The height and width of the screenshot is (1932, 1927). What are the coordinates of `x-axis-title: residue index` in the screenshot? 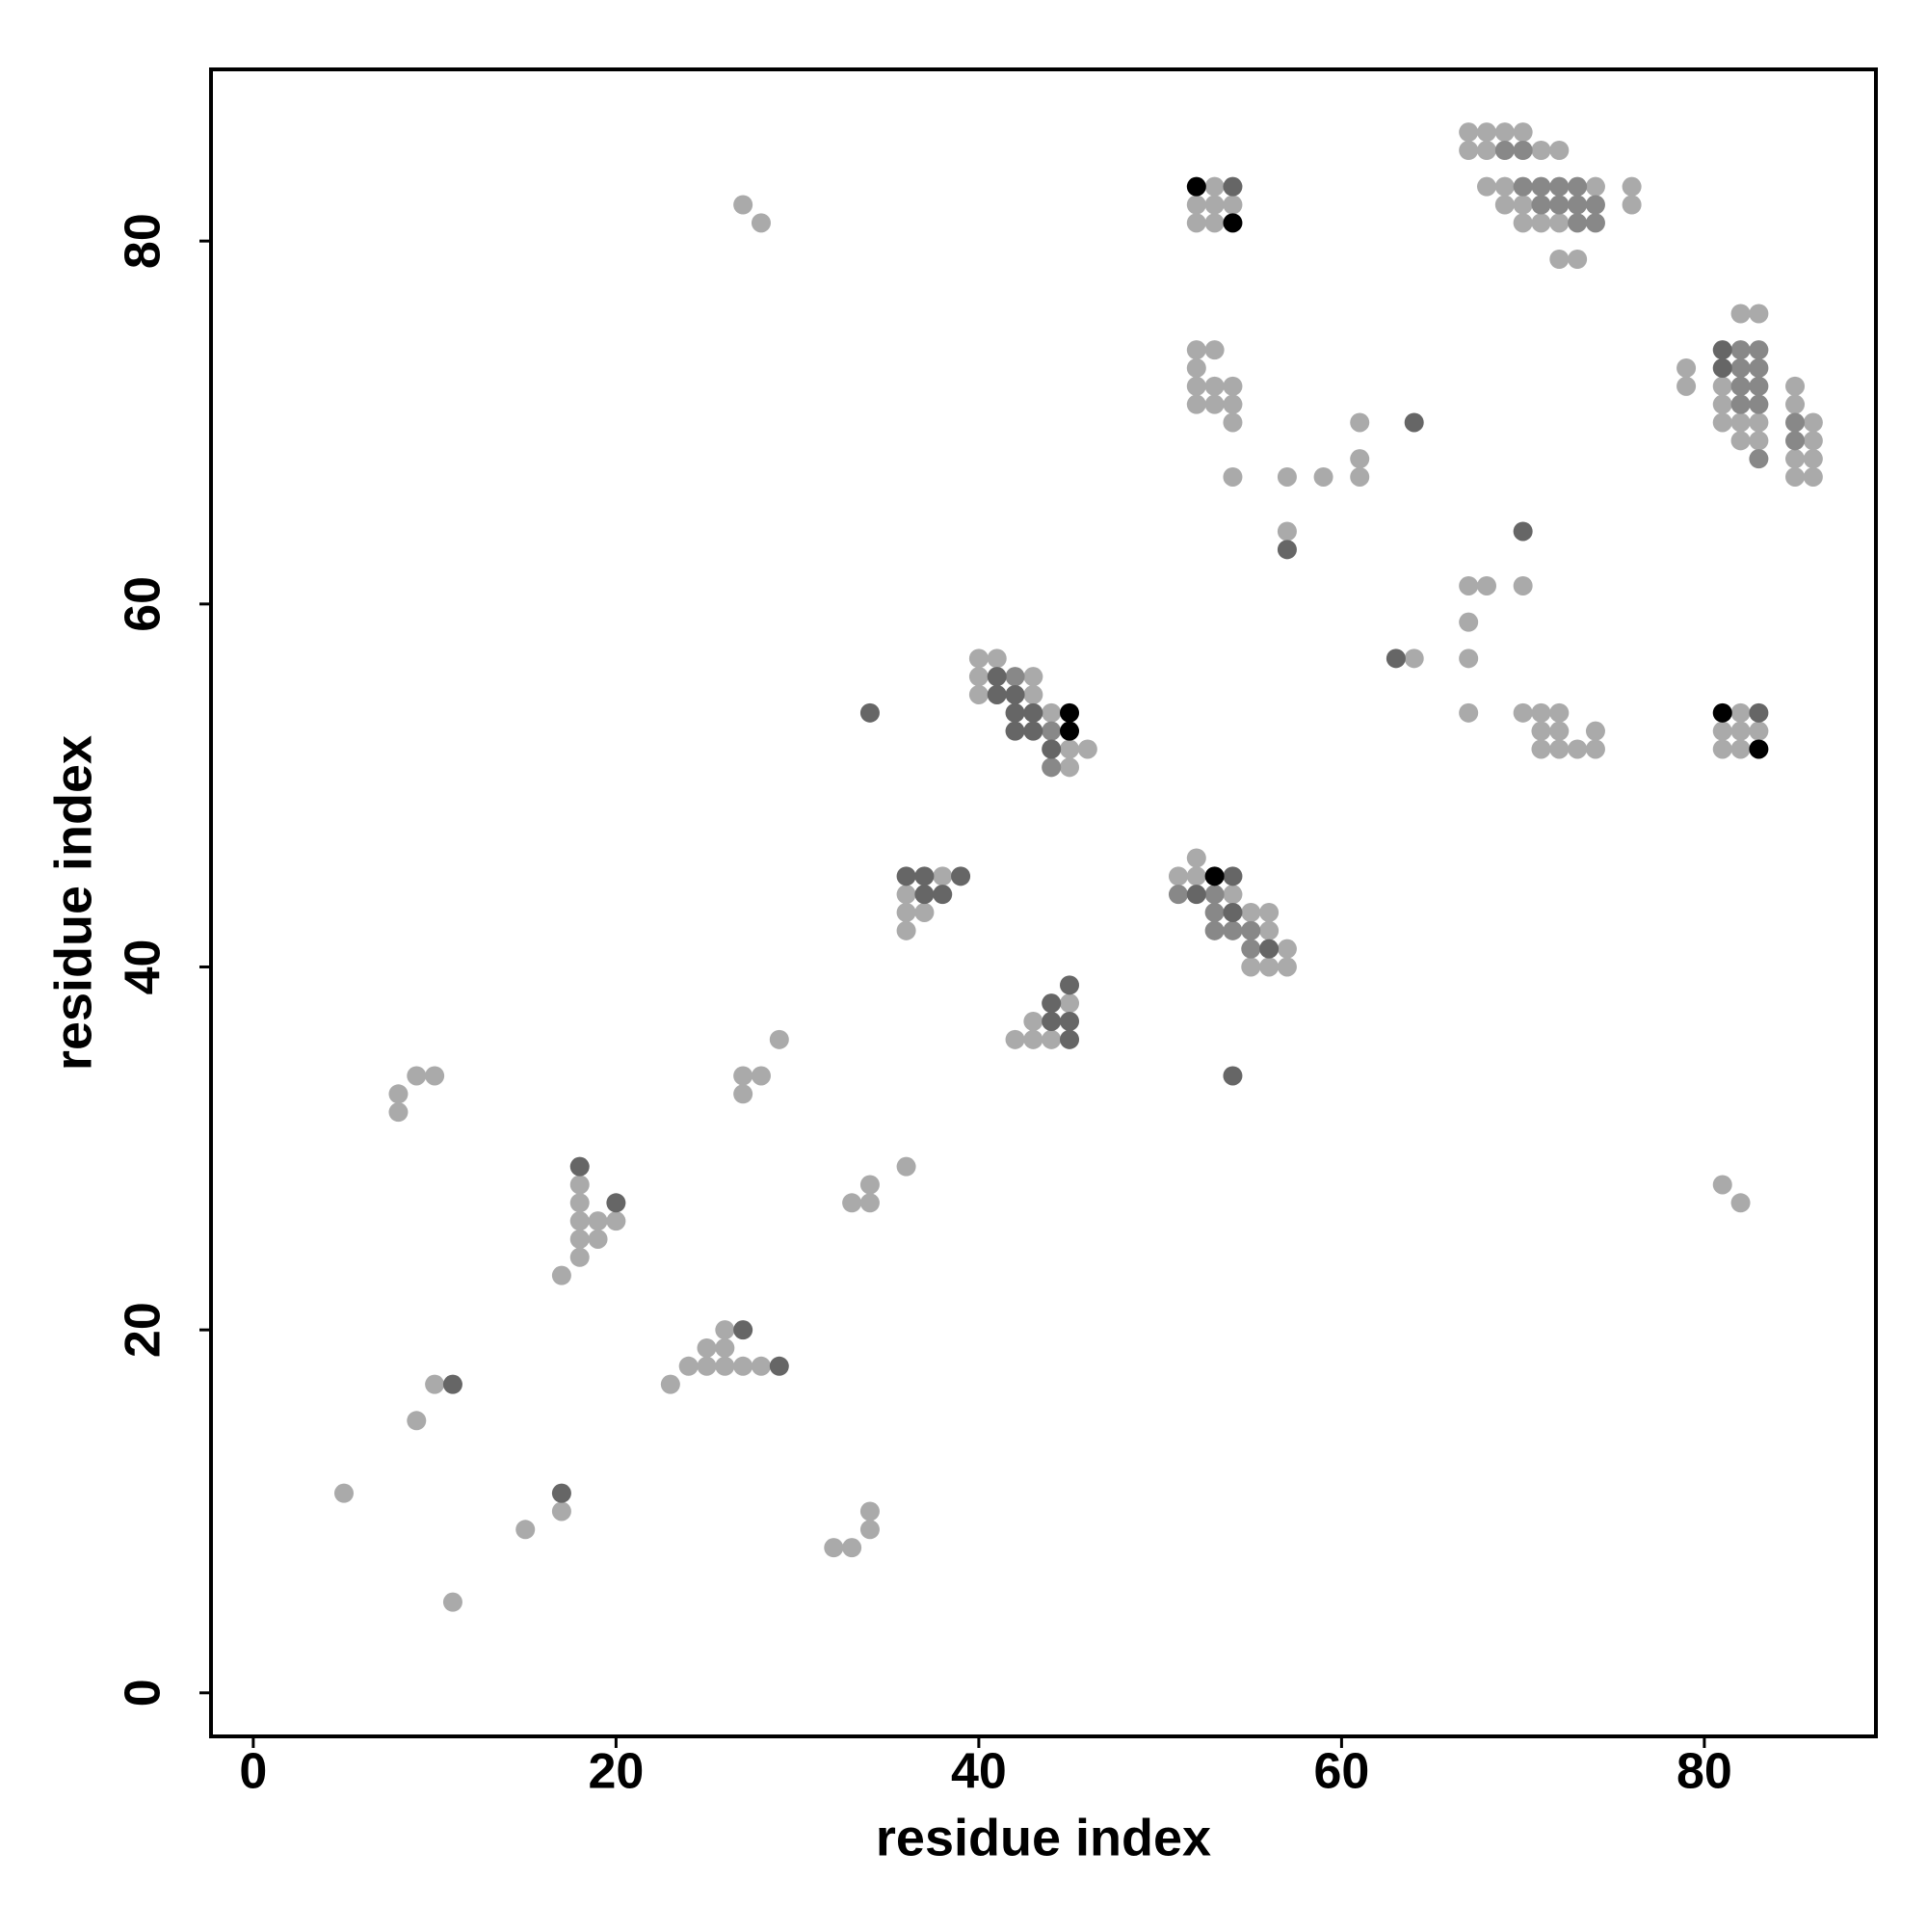 It's located at (1043, 1837).